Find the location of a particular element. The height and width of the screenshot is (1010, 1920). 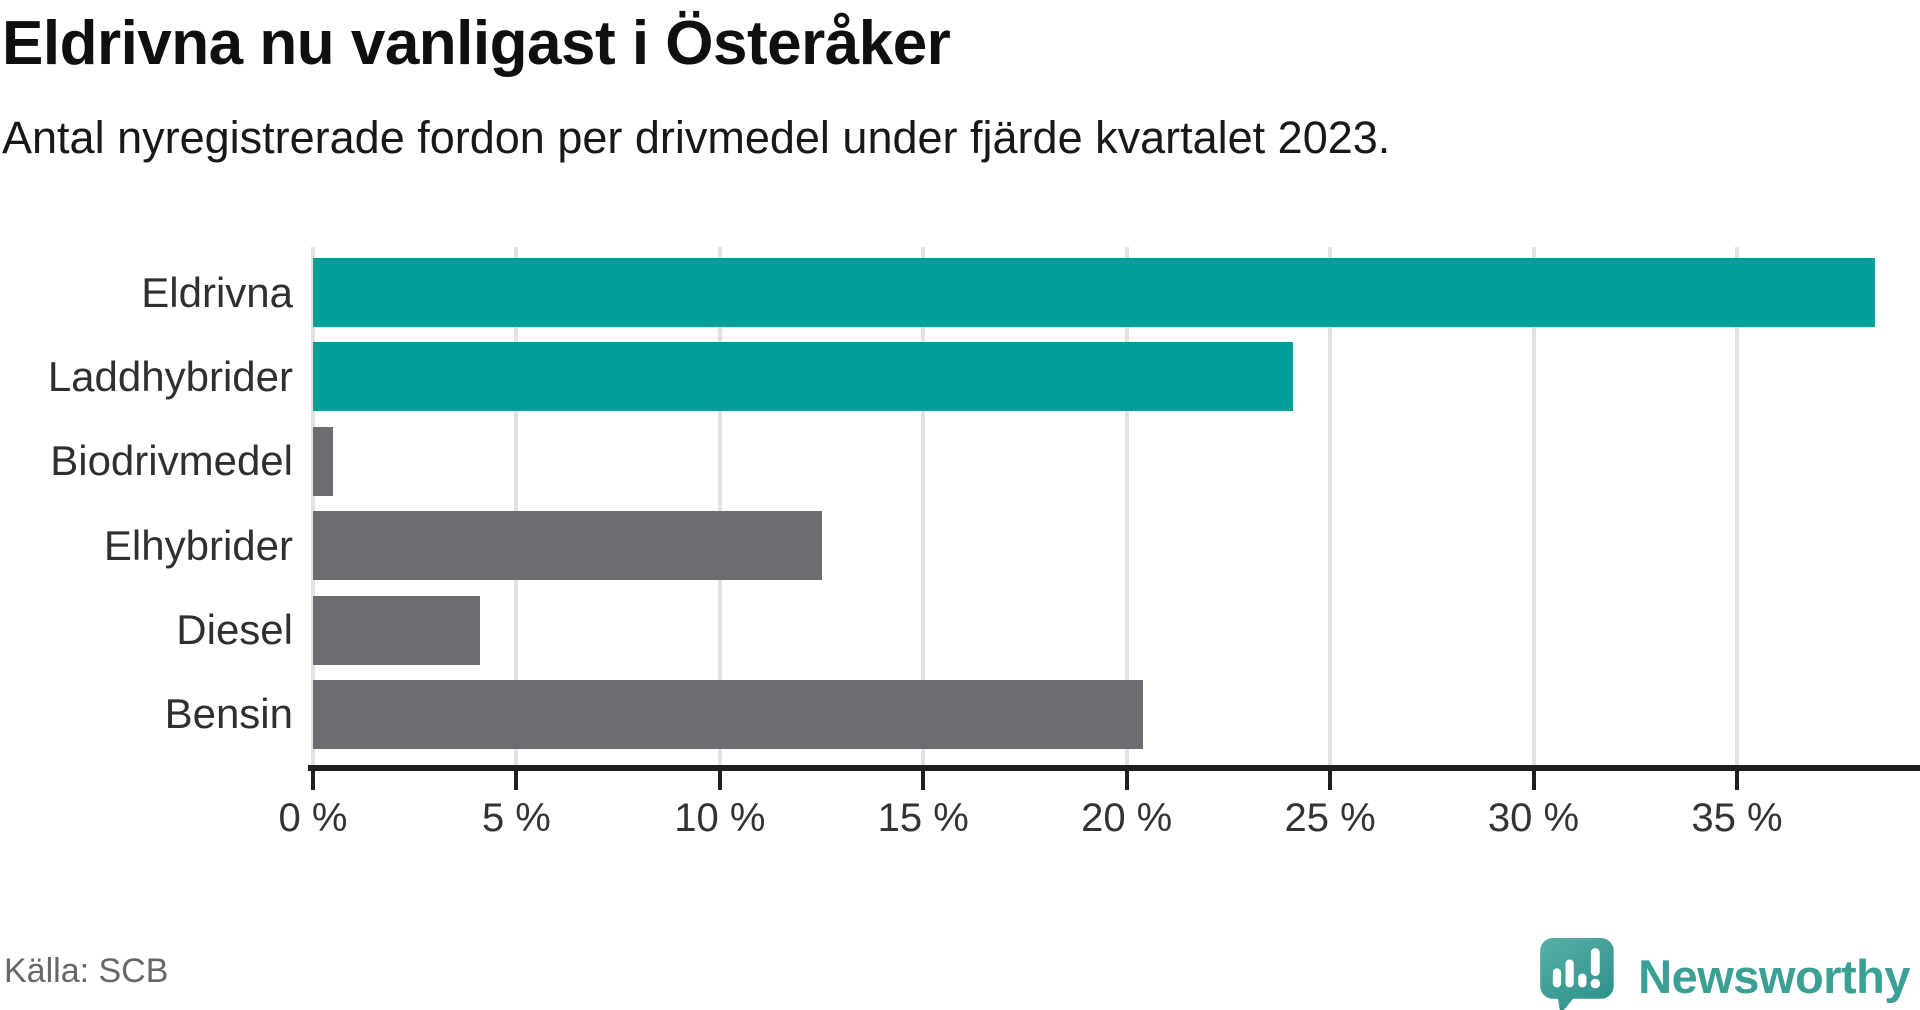

category-label-laddhybrider: Laddhybrider is located at coordinates (170, 376).